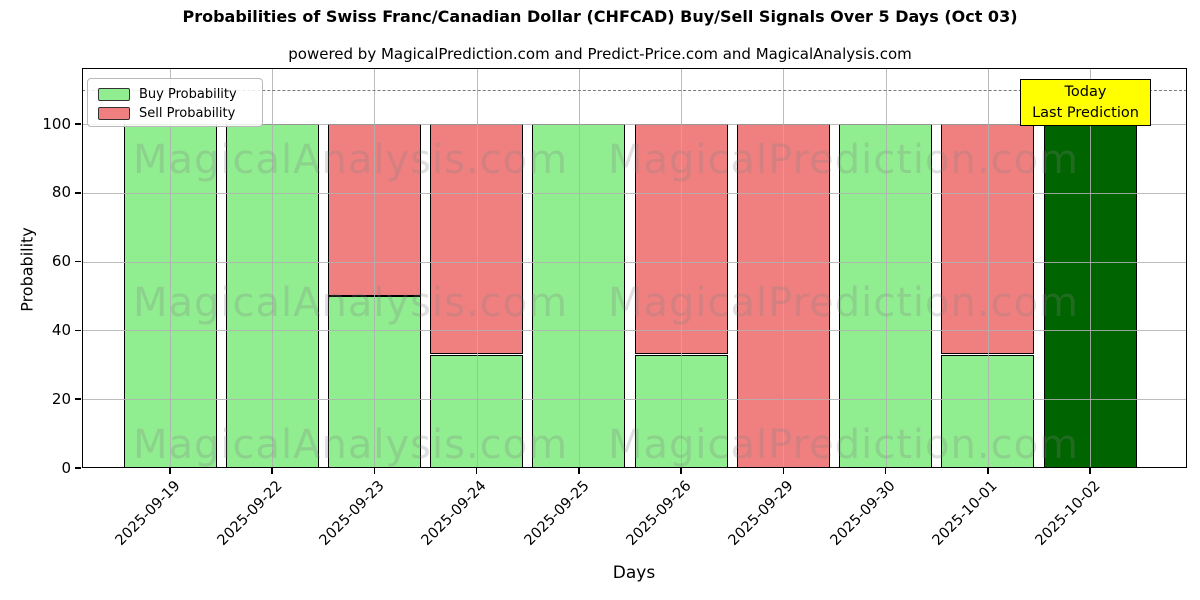 The width and height of the screenshot is (1200, 600). I want to click on x-tick-label: 2025-09-19, so click(148, 513).